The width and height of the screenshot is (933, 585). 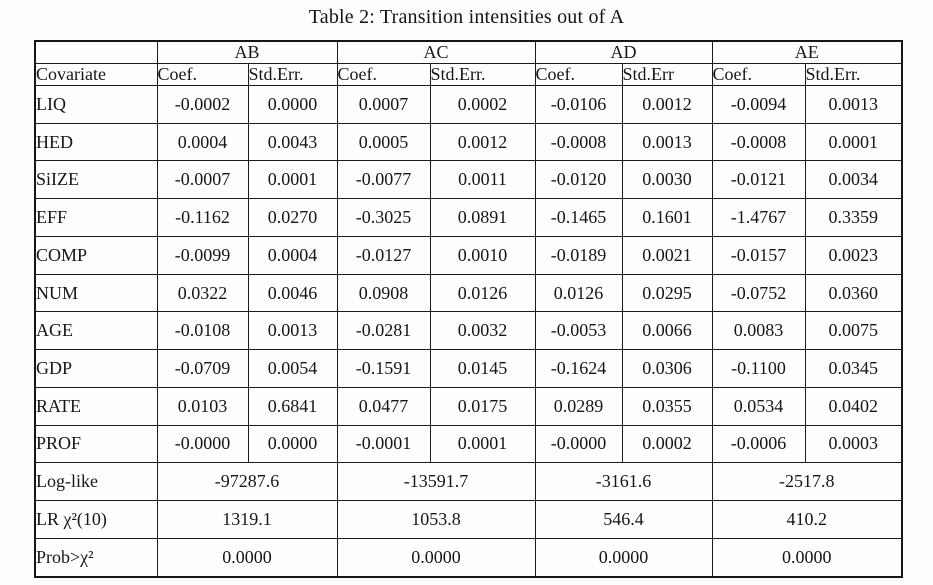 I want to click on summary-row-2: Prob>χ² 0.0000 0.0000 0.0000 0.0000, so click(x=468, y=557).